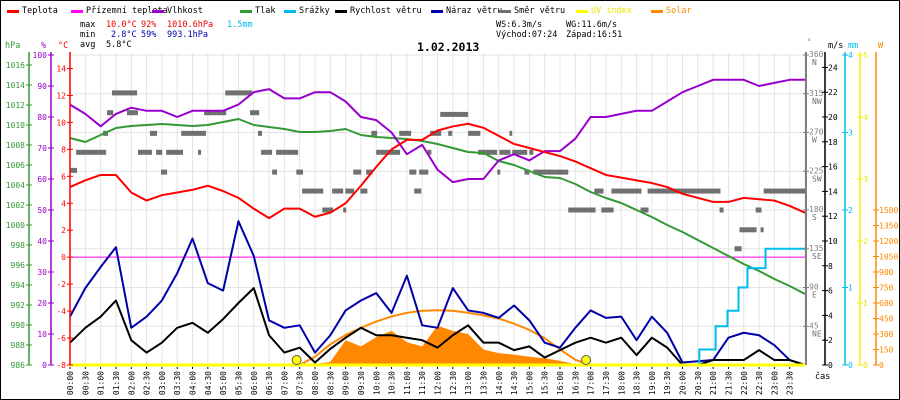  What do you see at coordinates (158, 11) in the screenshot?
I see `legend-swatch-humidity` at bounding box center [158, 11].